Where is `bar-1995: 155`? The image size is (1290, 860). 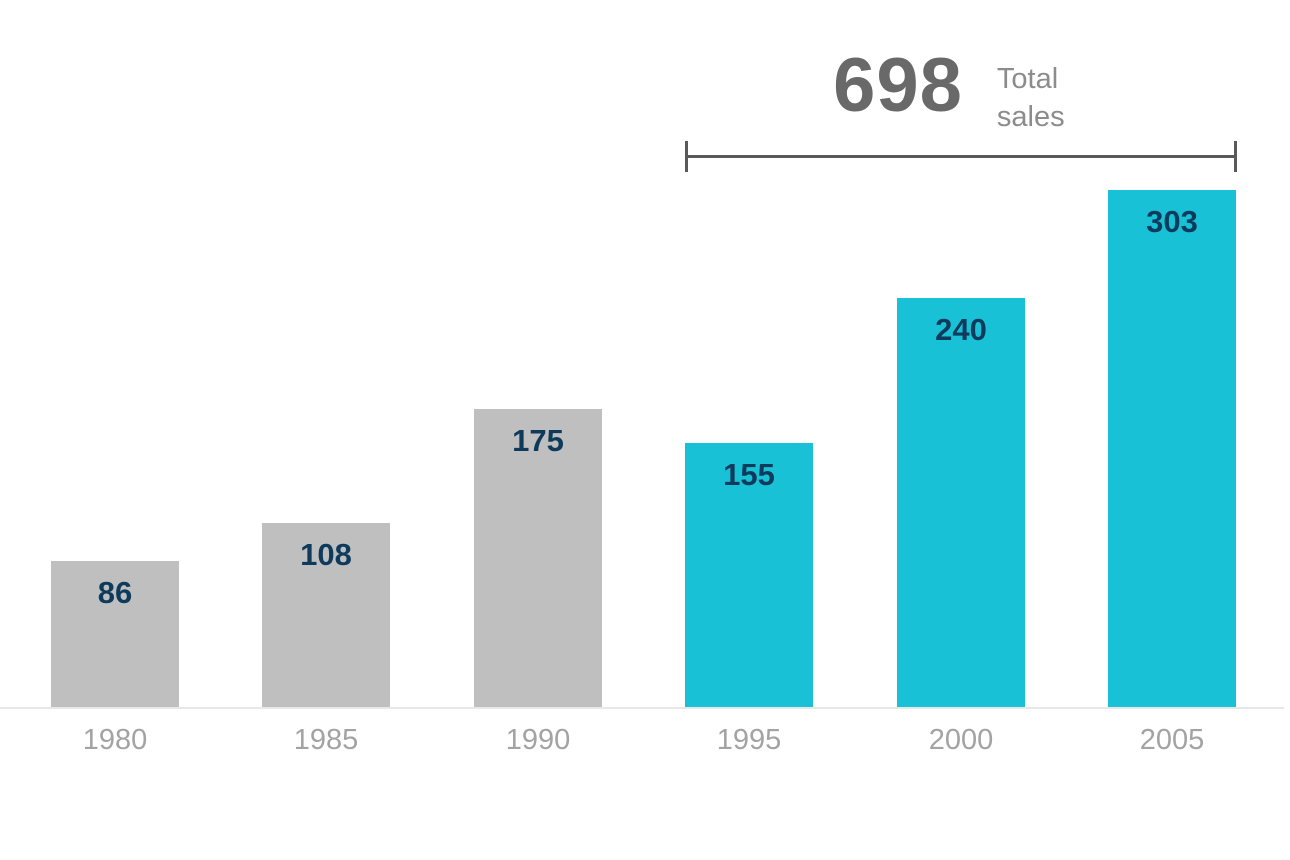
bar-1995: 155 is located at coordinates (749, 575).